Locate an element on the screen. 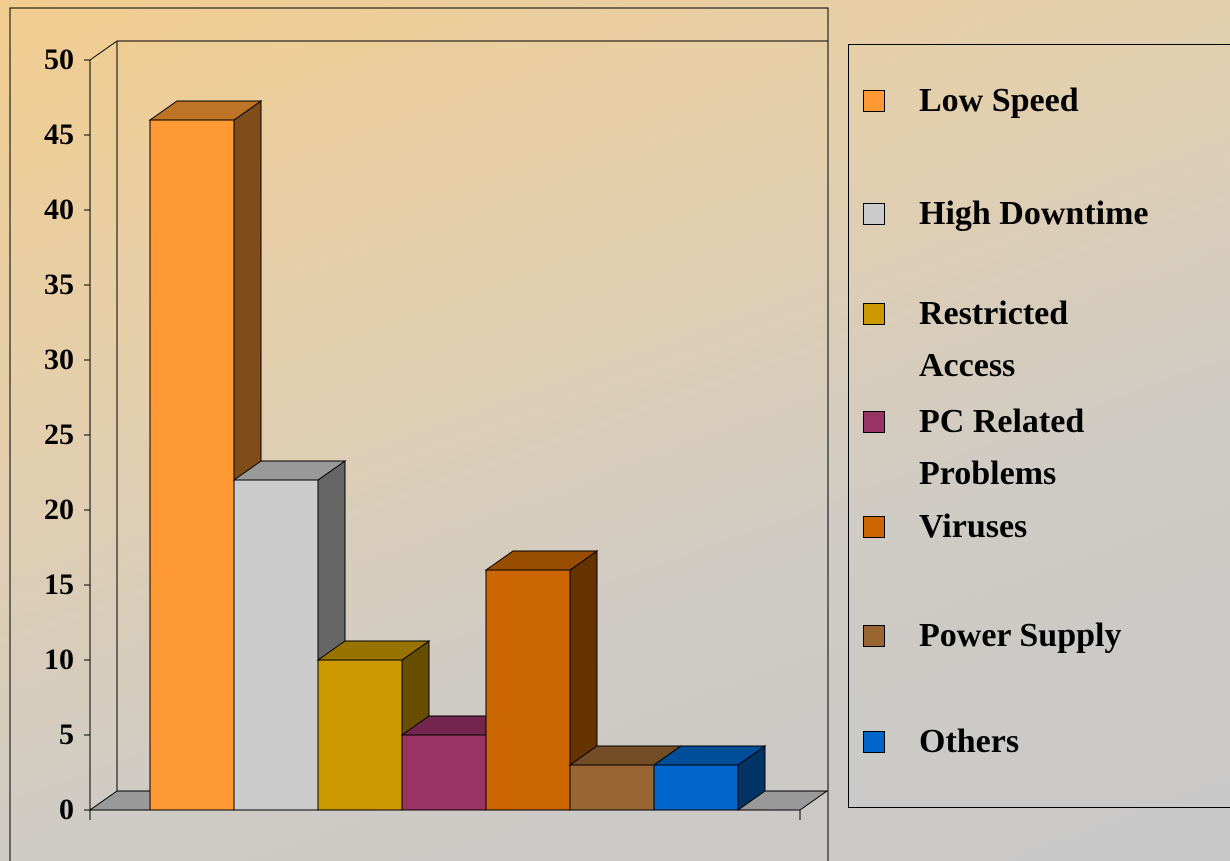 The width and height of the screenshot is (1230, 861). y-tick-label: 30 is located at coordinates (59, 359).